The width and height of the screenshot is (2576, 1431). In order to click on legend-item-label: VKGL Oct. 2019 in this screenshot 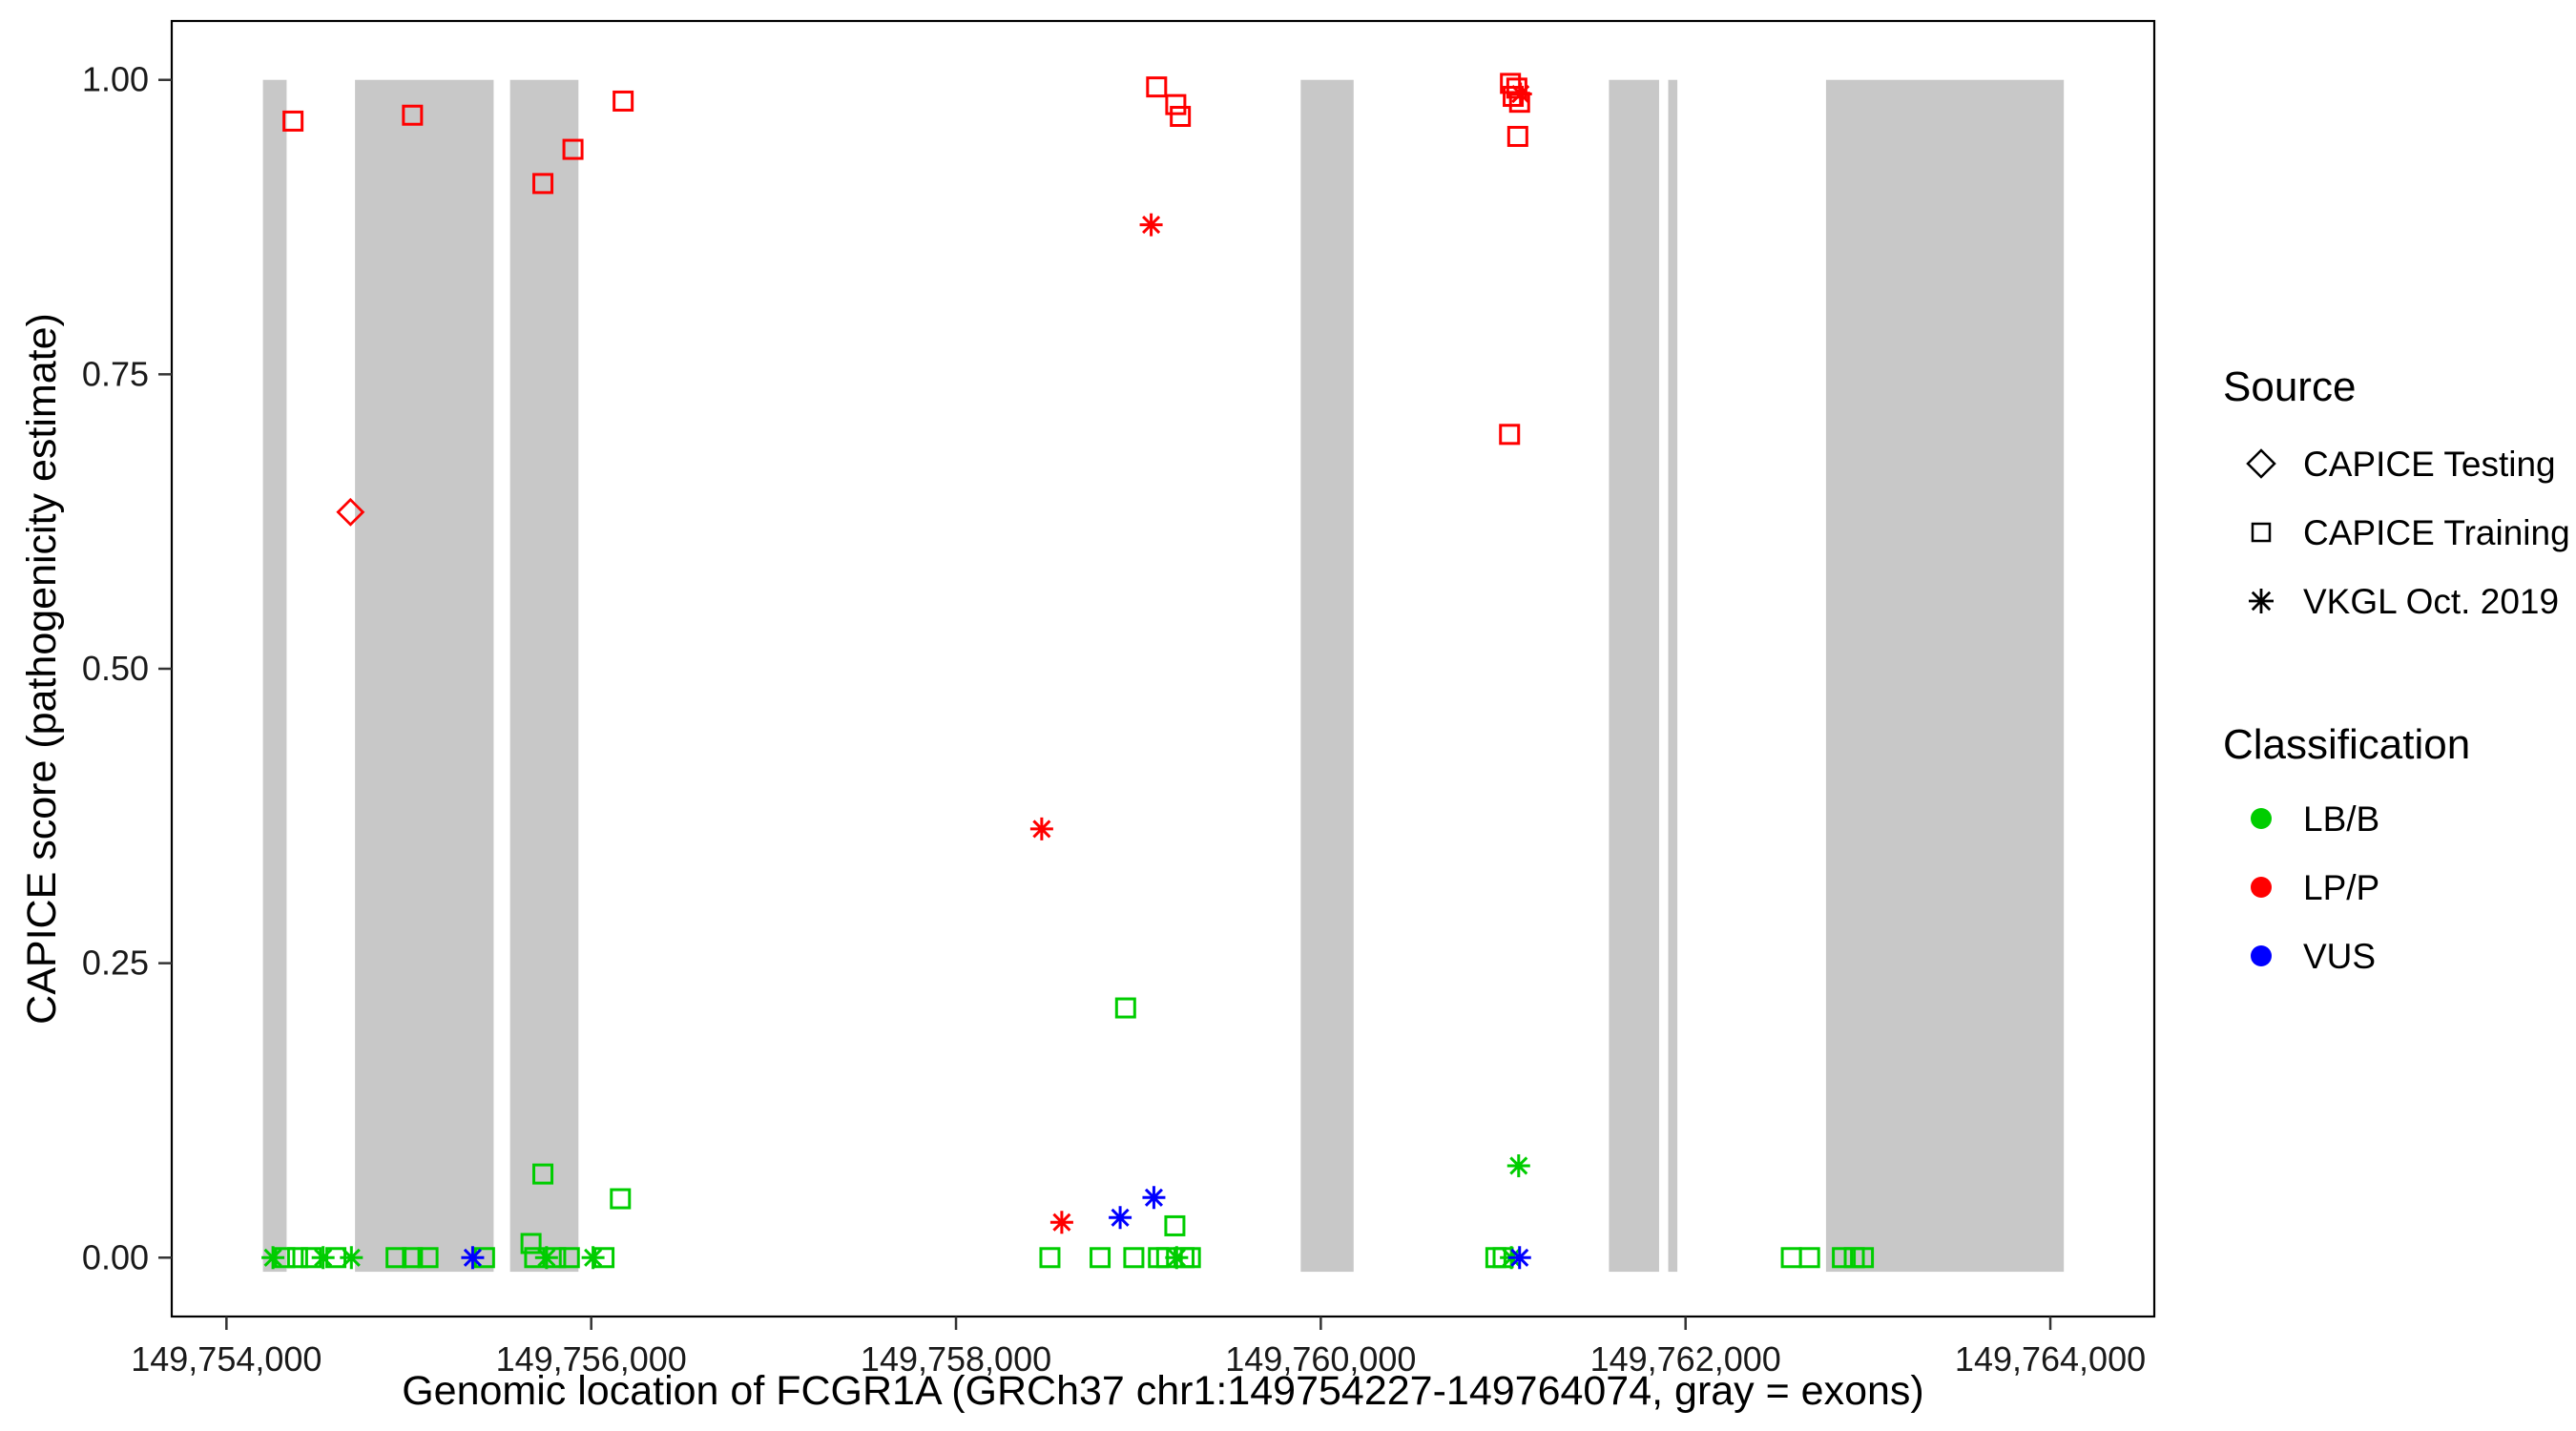, I will do `click(2431, 601)`.